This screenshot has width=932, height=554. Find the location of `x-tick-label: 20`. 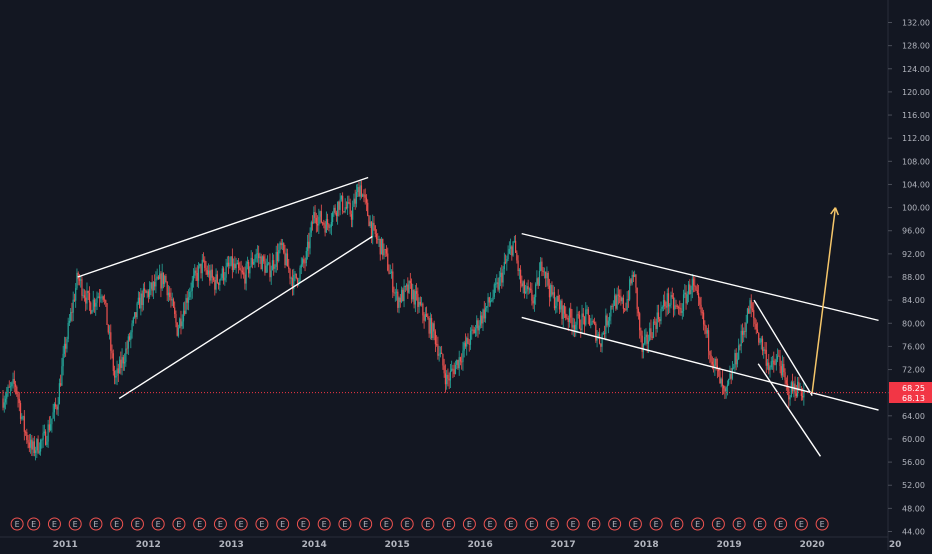

x-tick-label: 20 is located at coordinates (895, 545).